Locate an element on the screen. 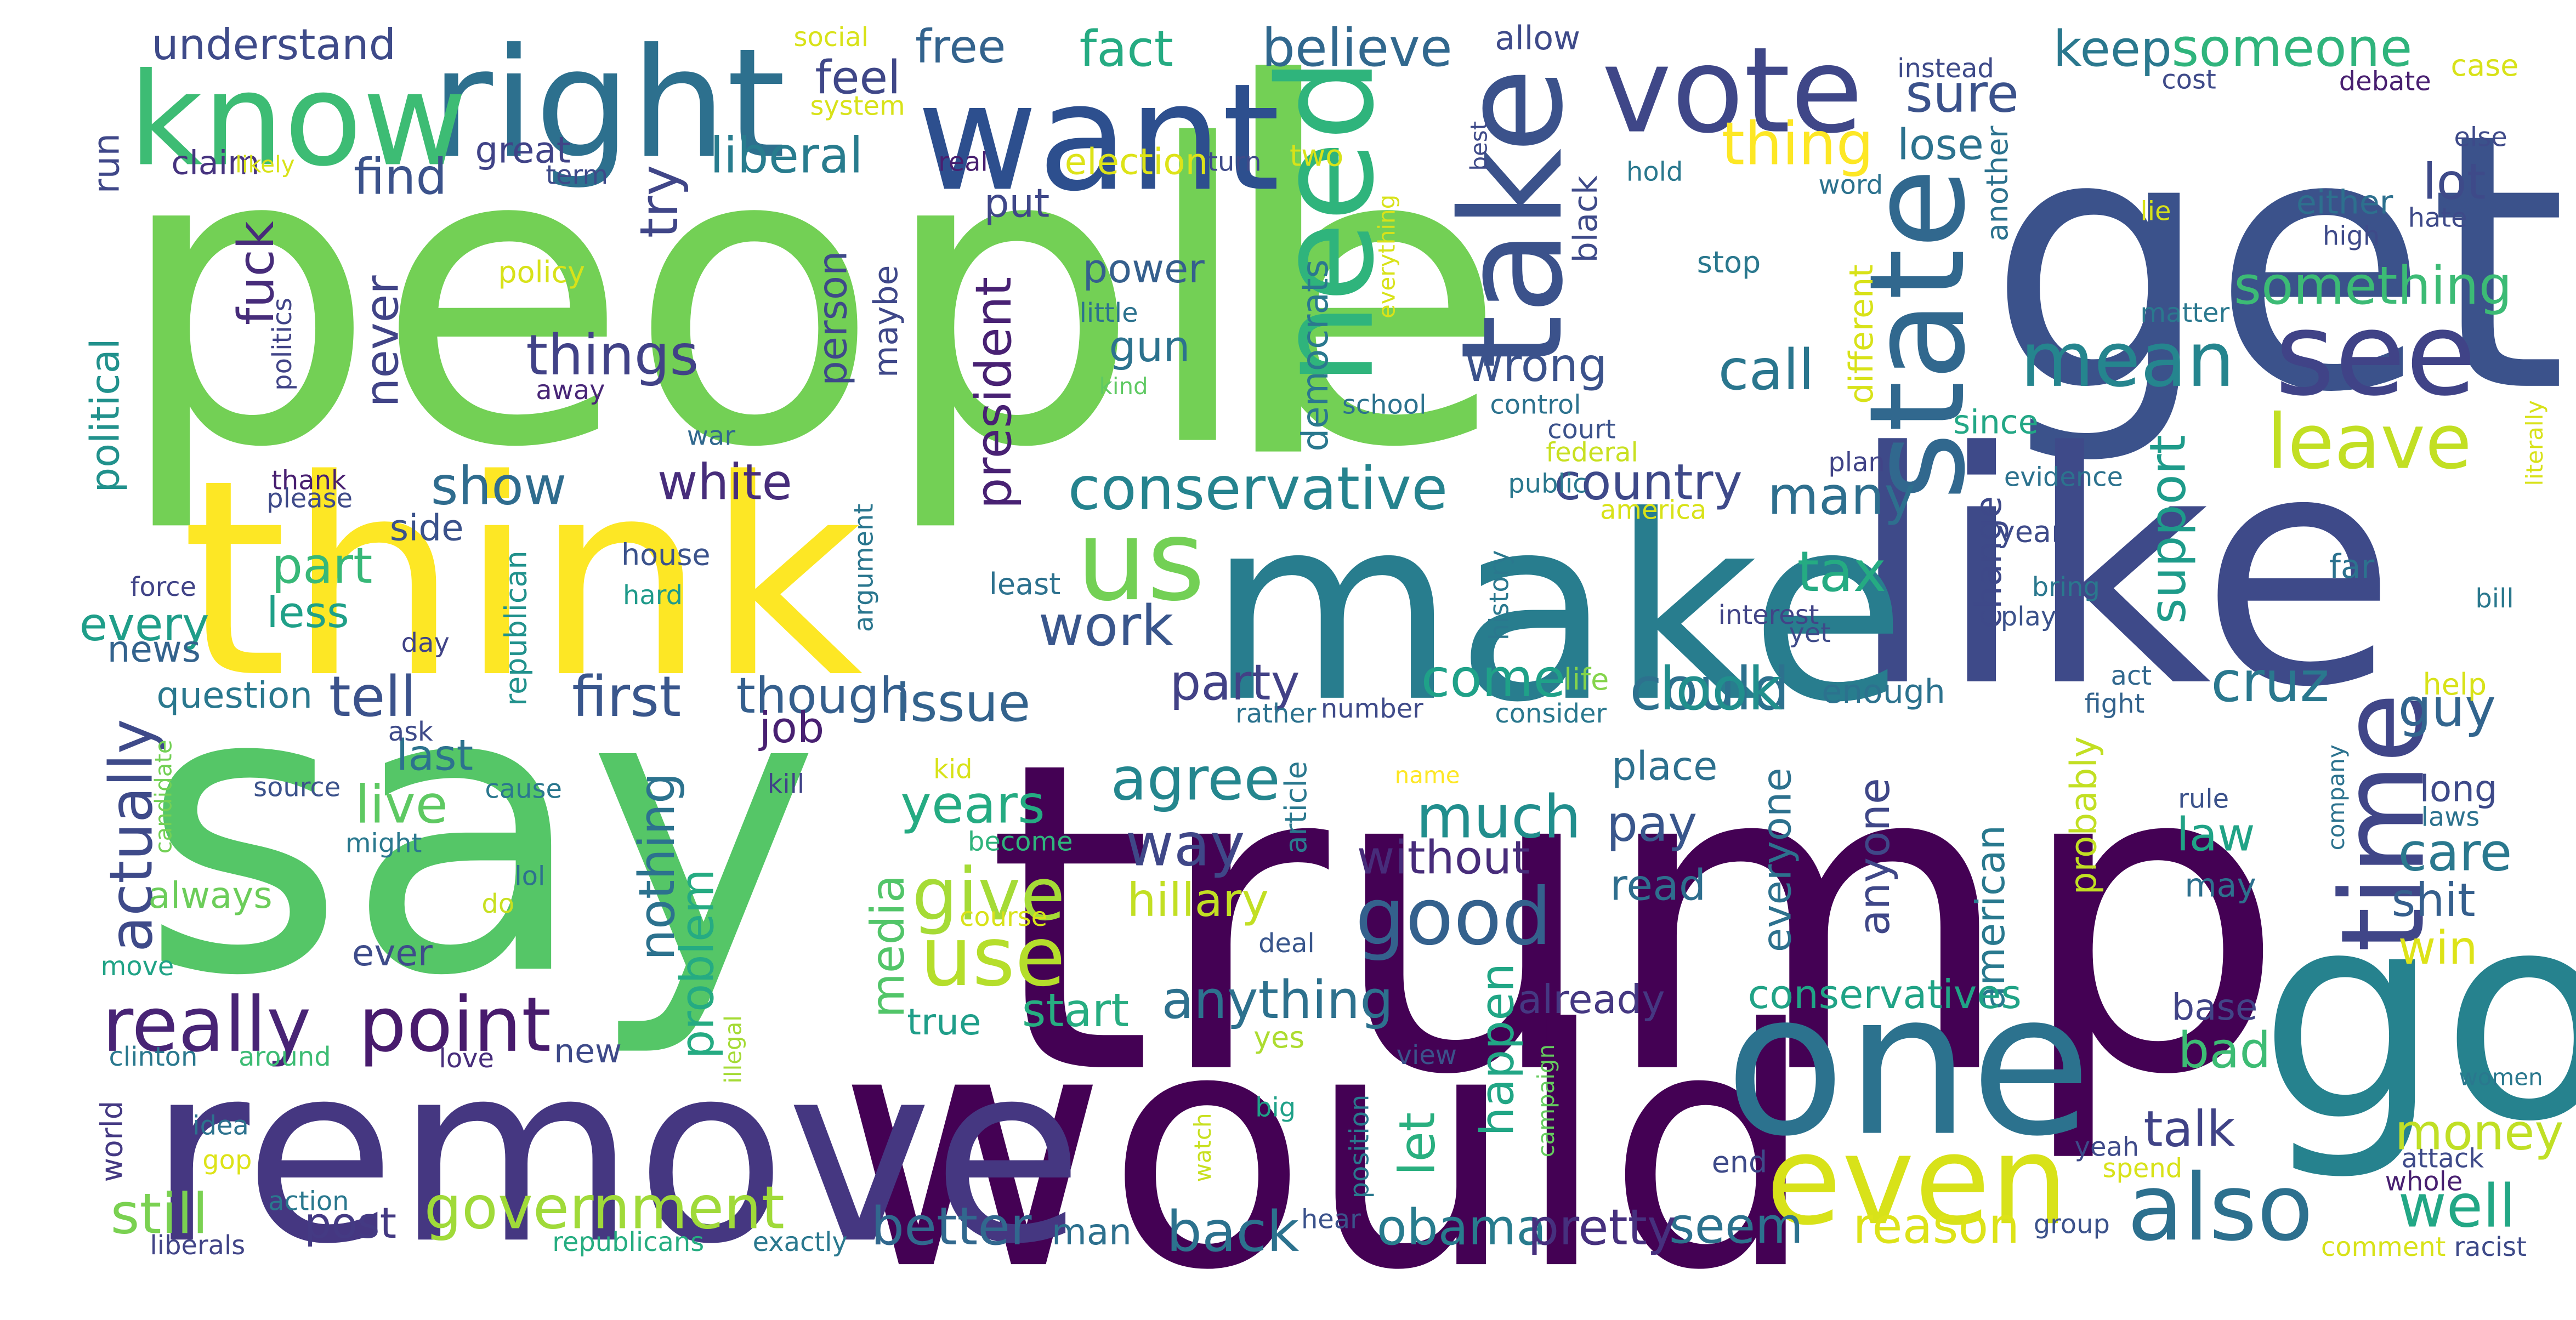 The image size is (2576, 1320). word-president: president is located at coordinates (994, 393).